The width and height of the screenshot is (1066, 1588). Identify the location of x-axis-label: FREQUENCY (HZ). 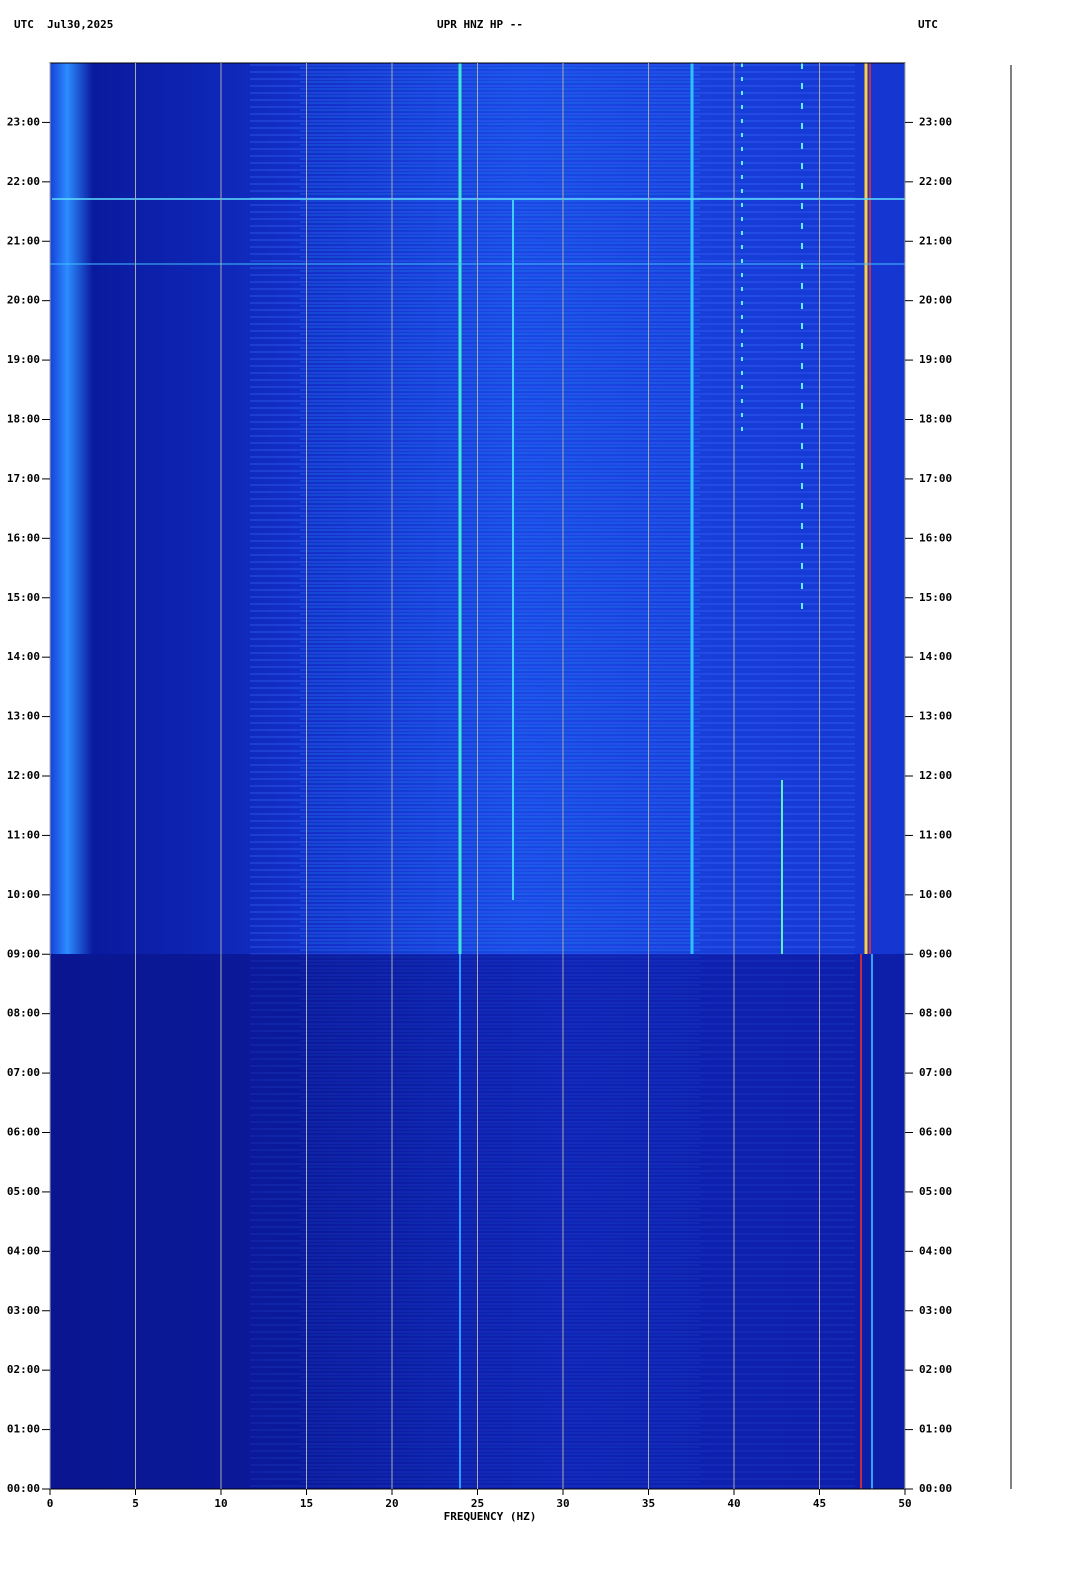
(490, 1516).